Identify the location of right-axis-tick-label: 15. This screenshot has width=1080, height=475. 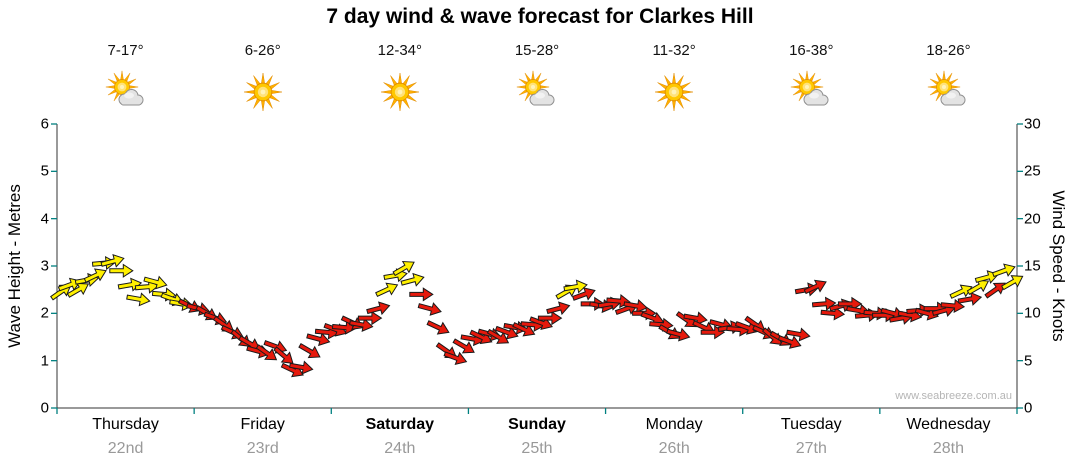
(1032, 266).